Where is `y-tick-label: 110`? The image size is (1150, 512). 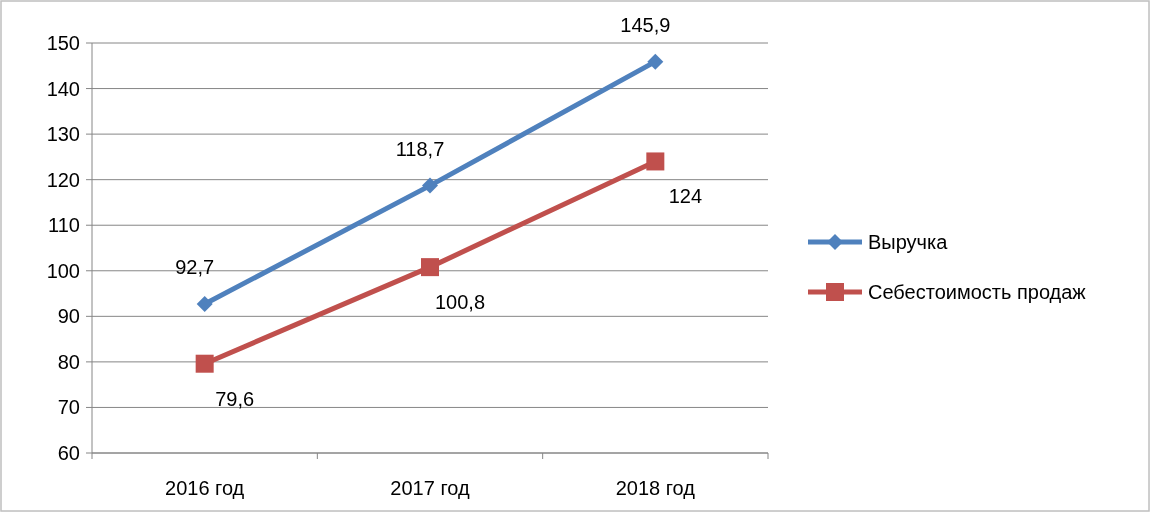
y-tick-label: 110 is located at coordinates (64, 225).